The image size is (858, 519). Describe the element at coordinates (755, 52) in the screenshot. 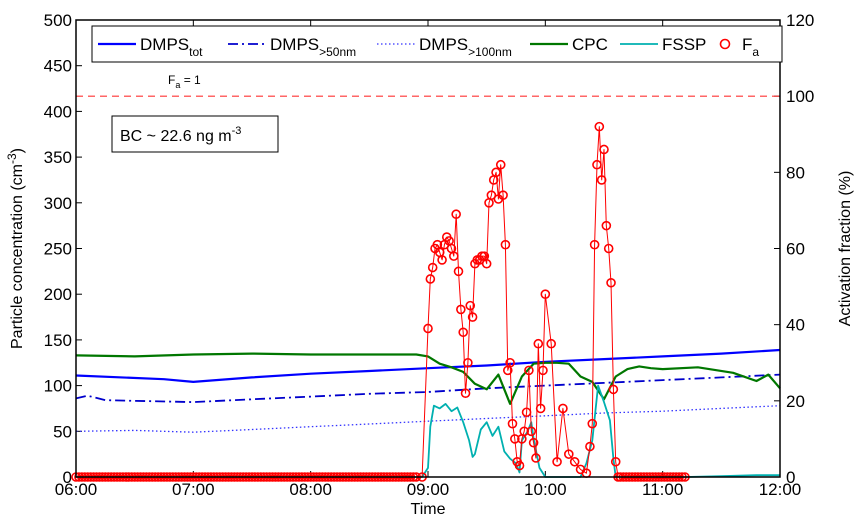

I see `legend-label-sub: a` at that location.